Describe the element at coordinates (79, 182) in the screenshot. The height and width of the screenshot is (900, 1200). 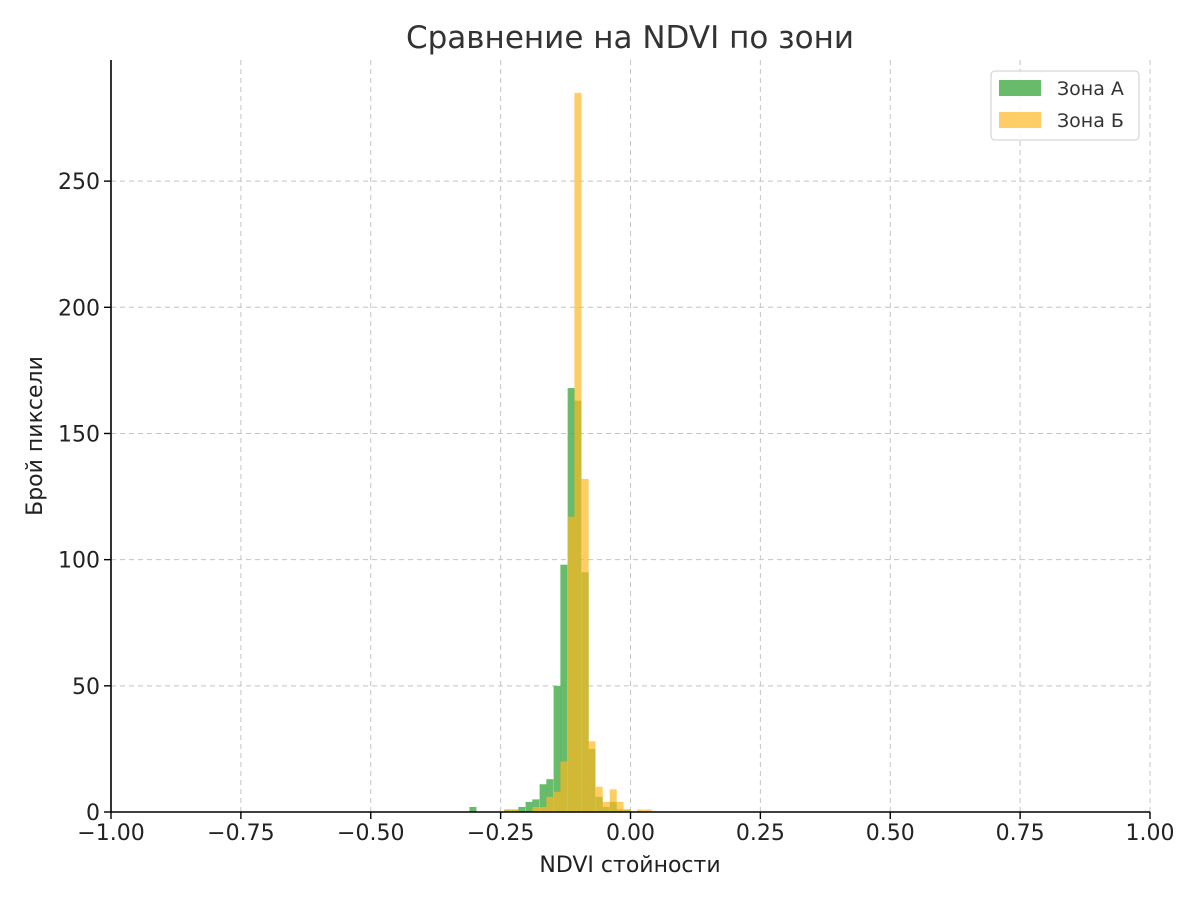
I see `y-tick-label: 250` at that location.